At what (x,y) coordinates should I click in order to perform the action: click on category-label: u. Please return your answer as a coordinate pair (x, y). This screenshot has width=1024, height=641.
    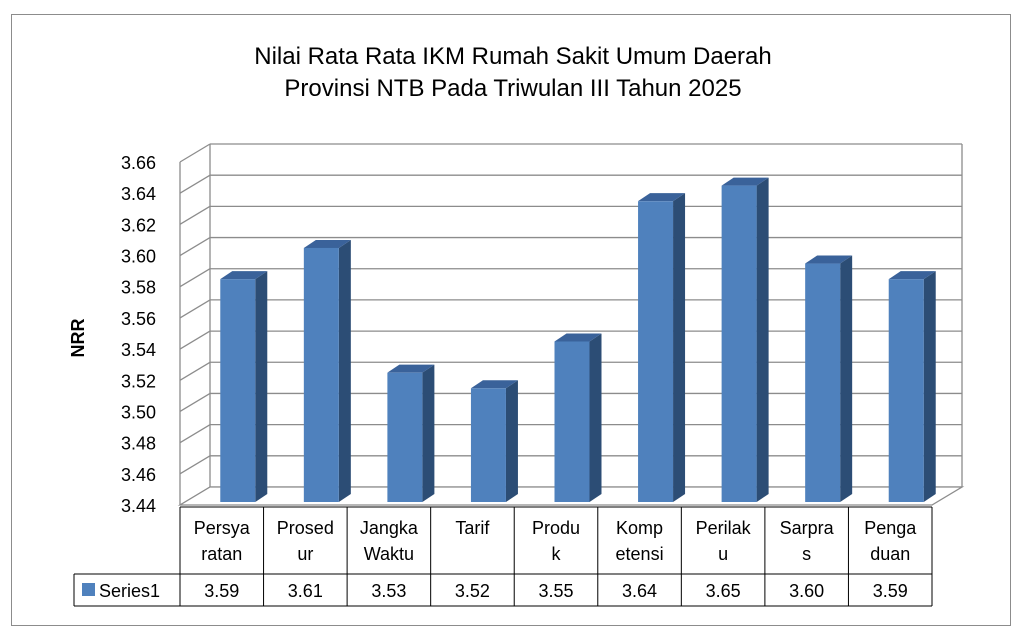
    Looking at the image, I should click on (723, 554).